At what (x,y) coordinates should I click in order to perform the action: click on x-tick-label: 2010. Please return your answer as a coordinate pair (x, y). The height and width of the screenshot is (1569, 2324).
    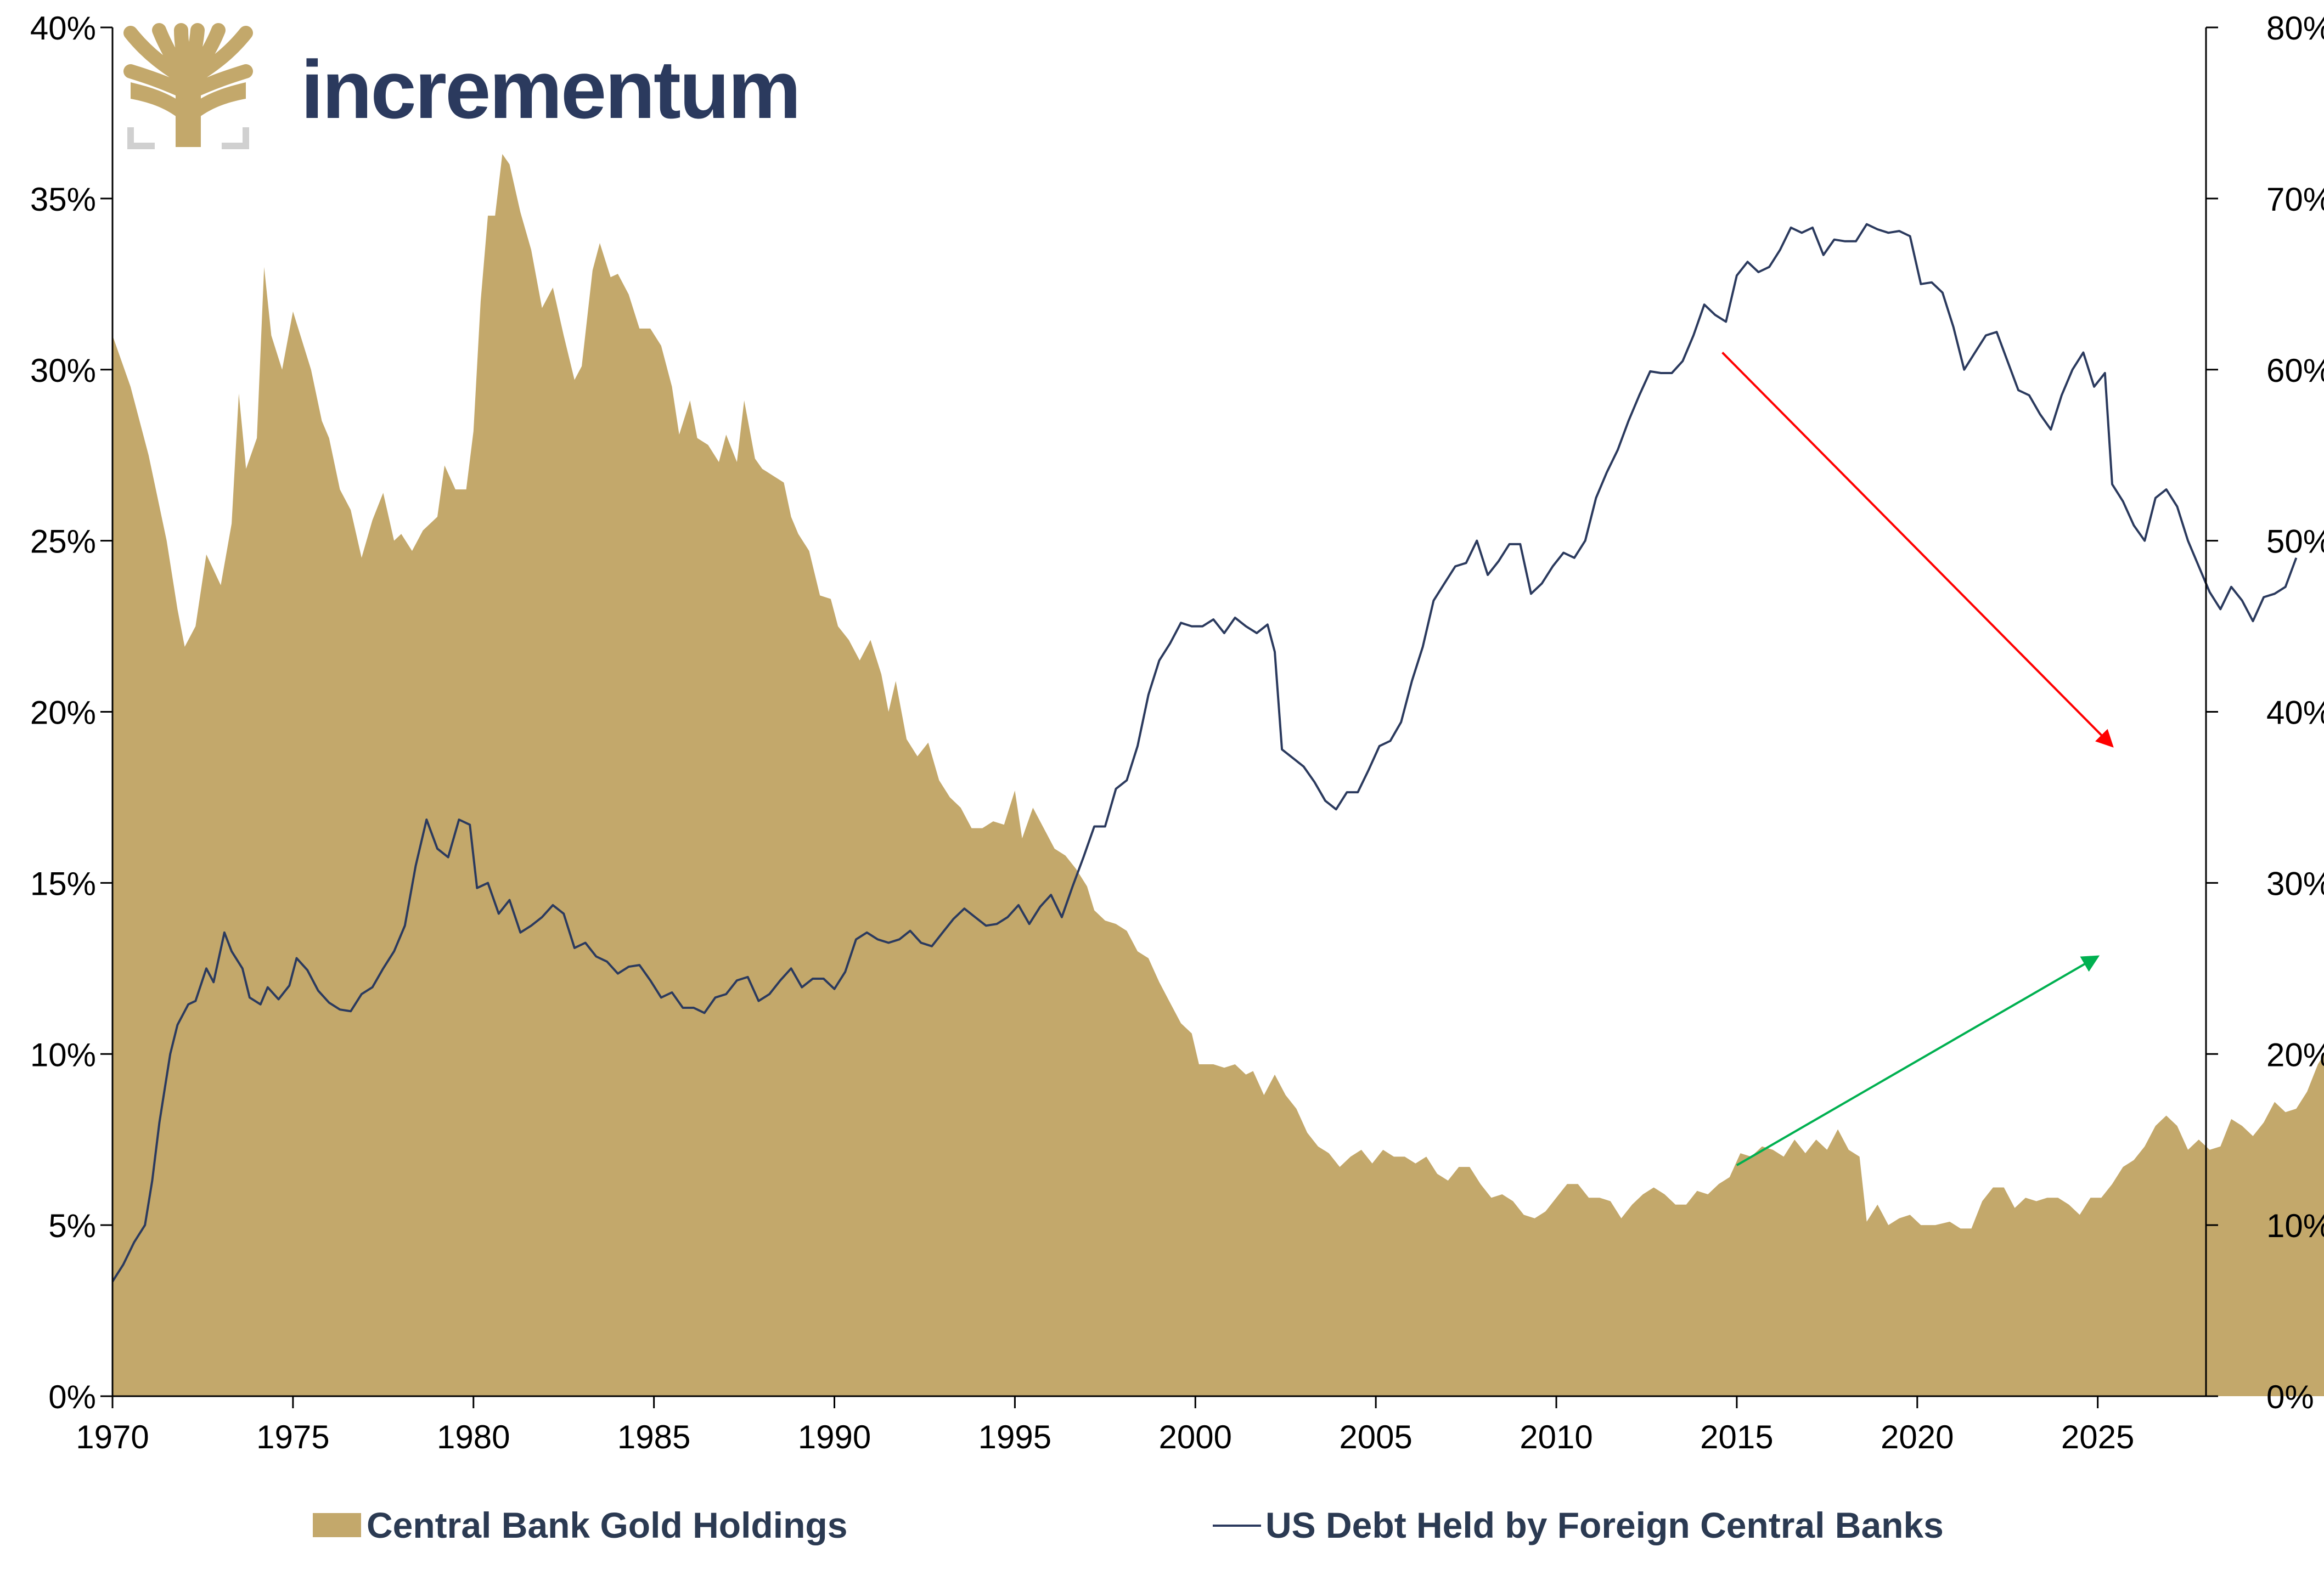
    Looking at the image, I should click on (1556, 1437).